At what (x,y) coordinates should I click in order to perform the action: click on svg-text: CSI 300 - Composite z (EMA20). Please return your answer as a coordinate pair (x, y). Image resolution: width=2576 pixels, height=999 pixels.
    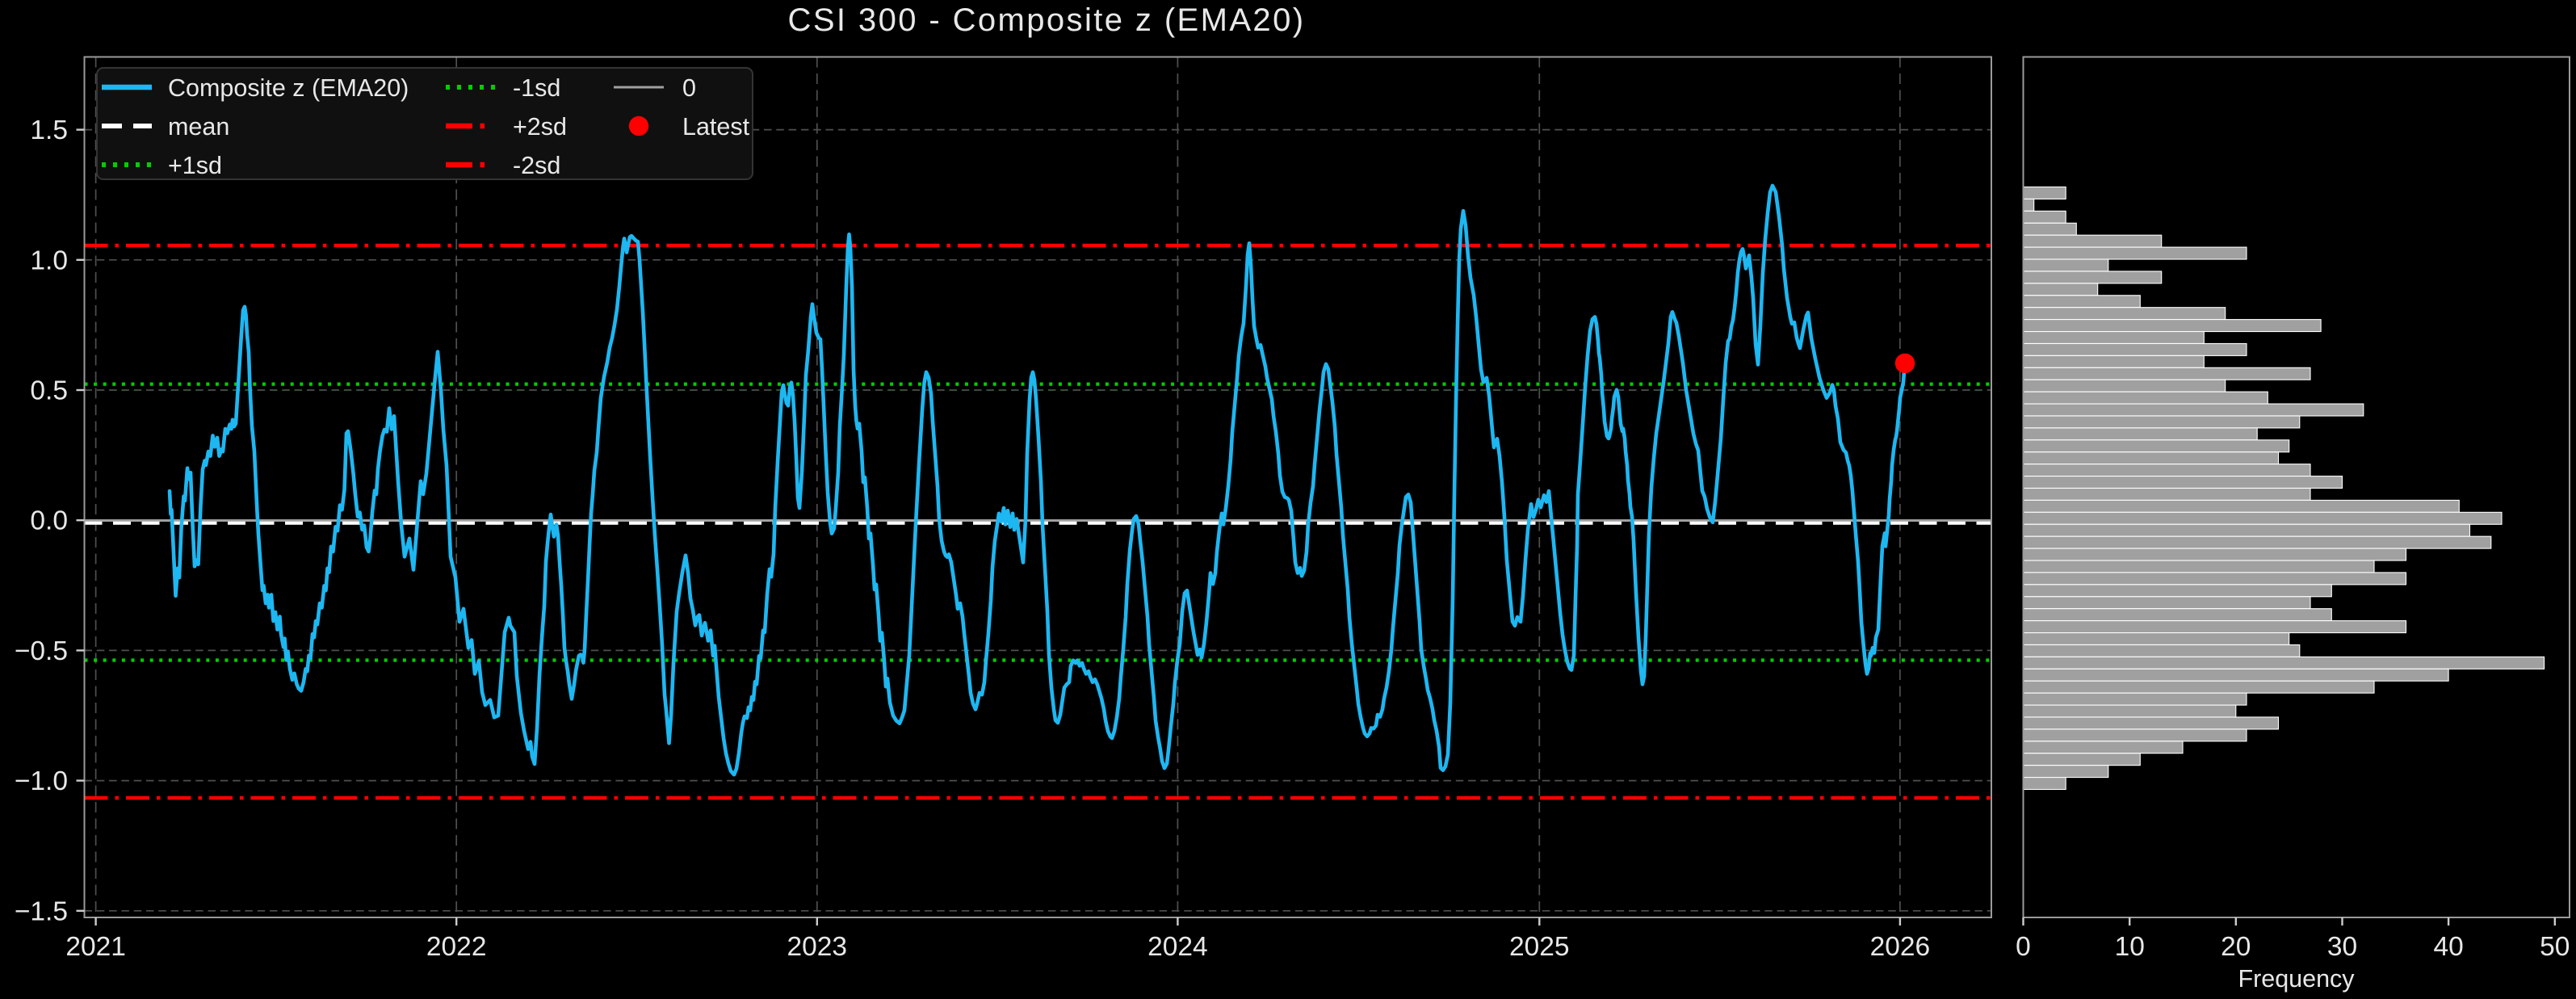
    Looking at the image, I should click on (1047, 20).